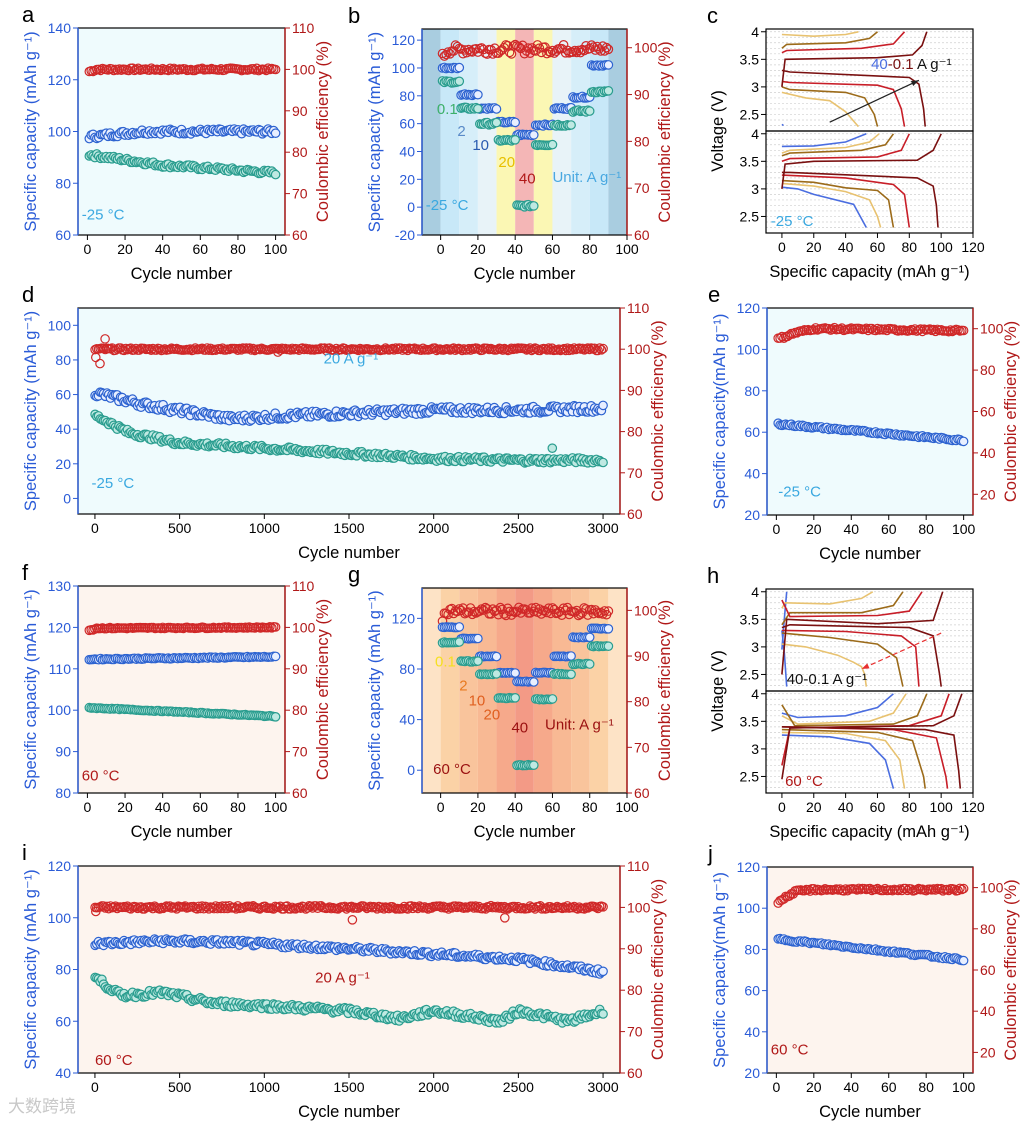 This screenshot has height=1122, width=1033. I want to click on panel-label: g, so click(354, 574).